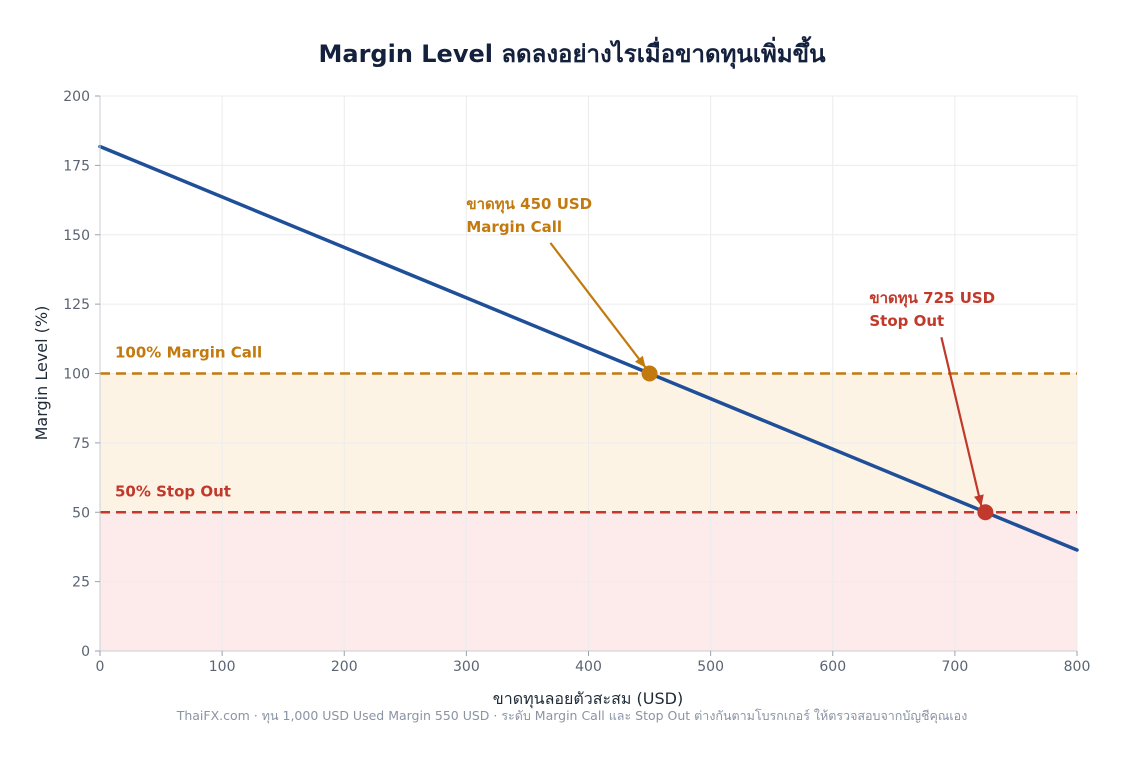 Image resolution: width=1124 pixels, height=760 pixels. What do you see at coordinates (588, 699) in the screenshot?
I see `x-axis-label: ขาดทุนลอยตัวสะสม (USD)` at bounding box center [588, 699].